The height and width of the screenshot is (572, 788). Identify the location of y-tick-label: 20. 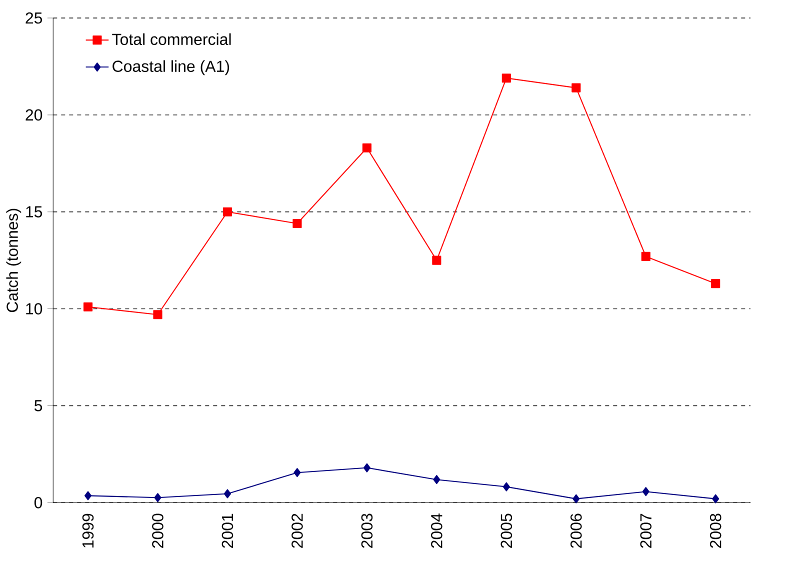
(34, 115).